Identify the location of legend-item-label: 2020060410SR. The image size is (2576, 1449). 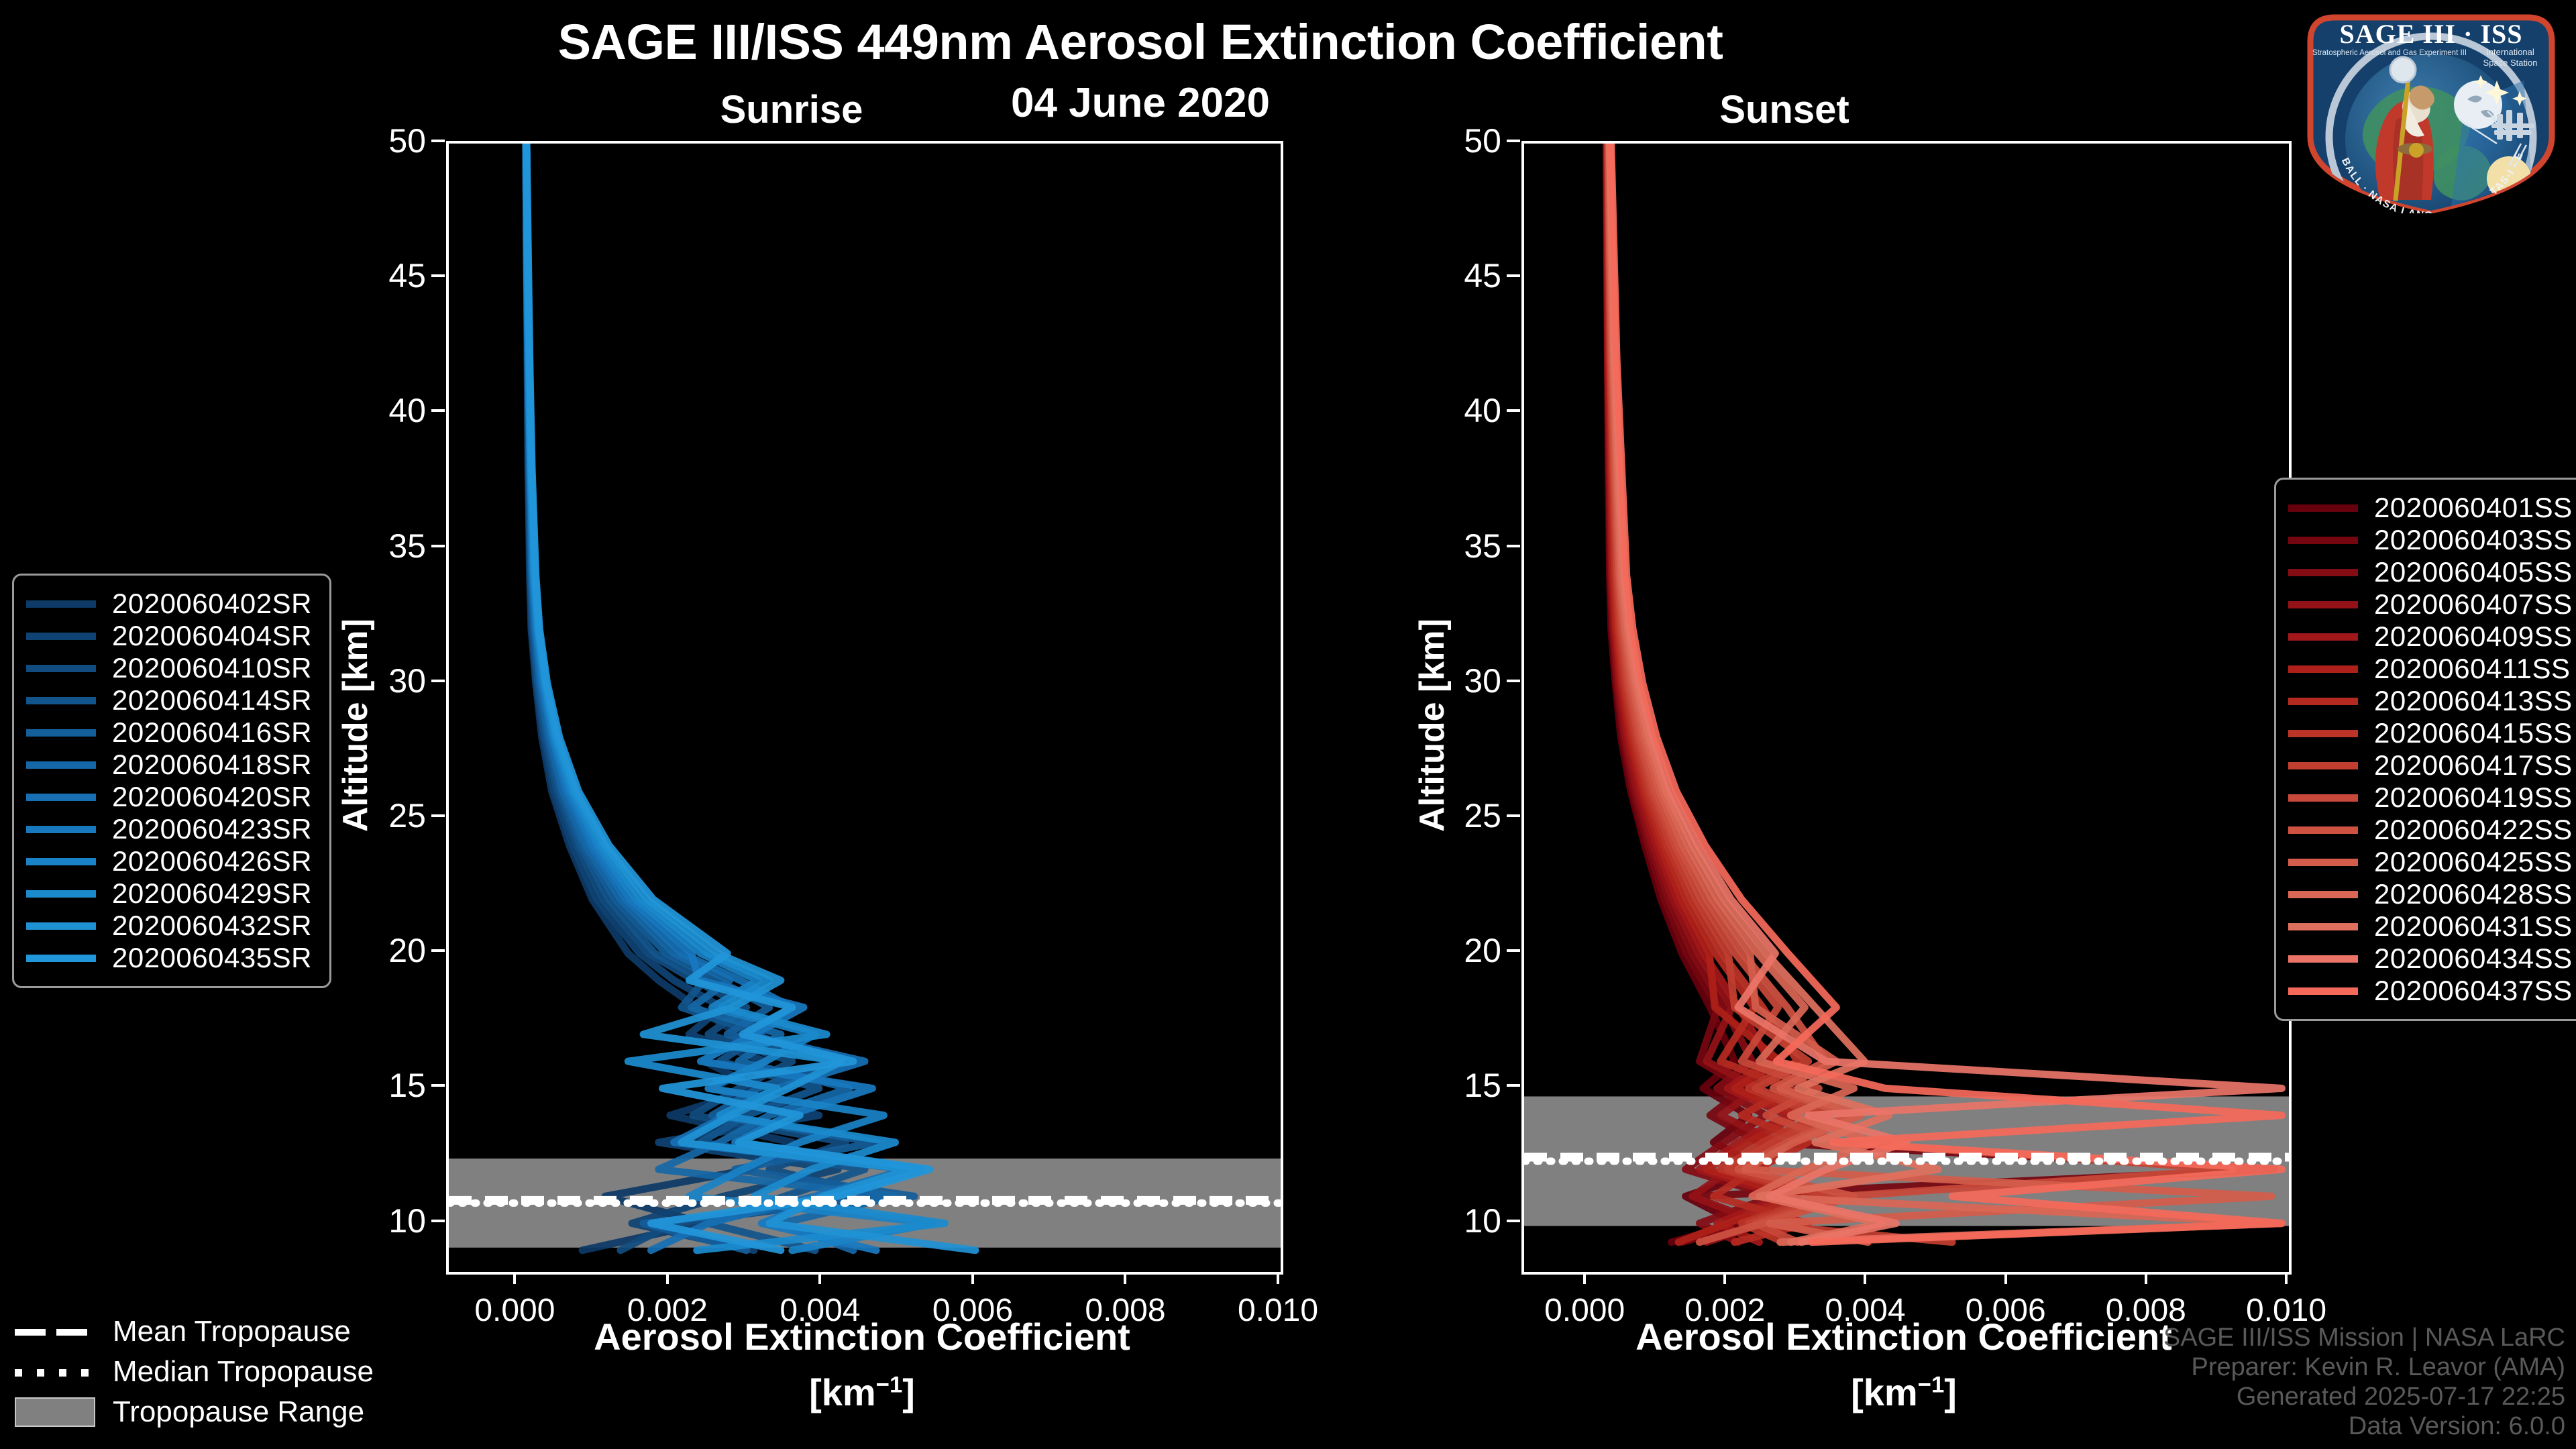
(212, 668).